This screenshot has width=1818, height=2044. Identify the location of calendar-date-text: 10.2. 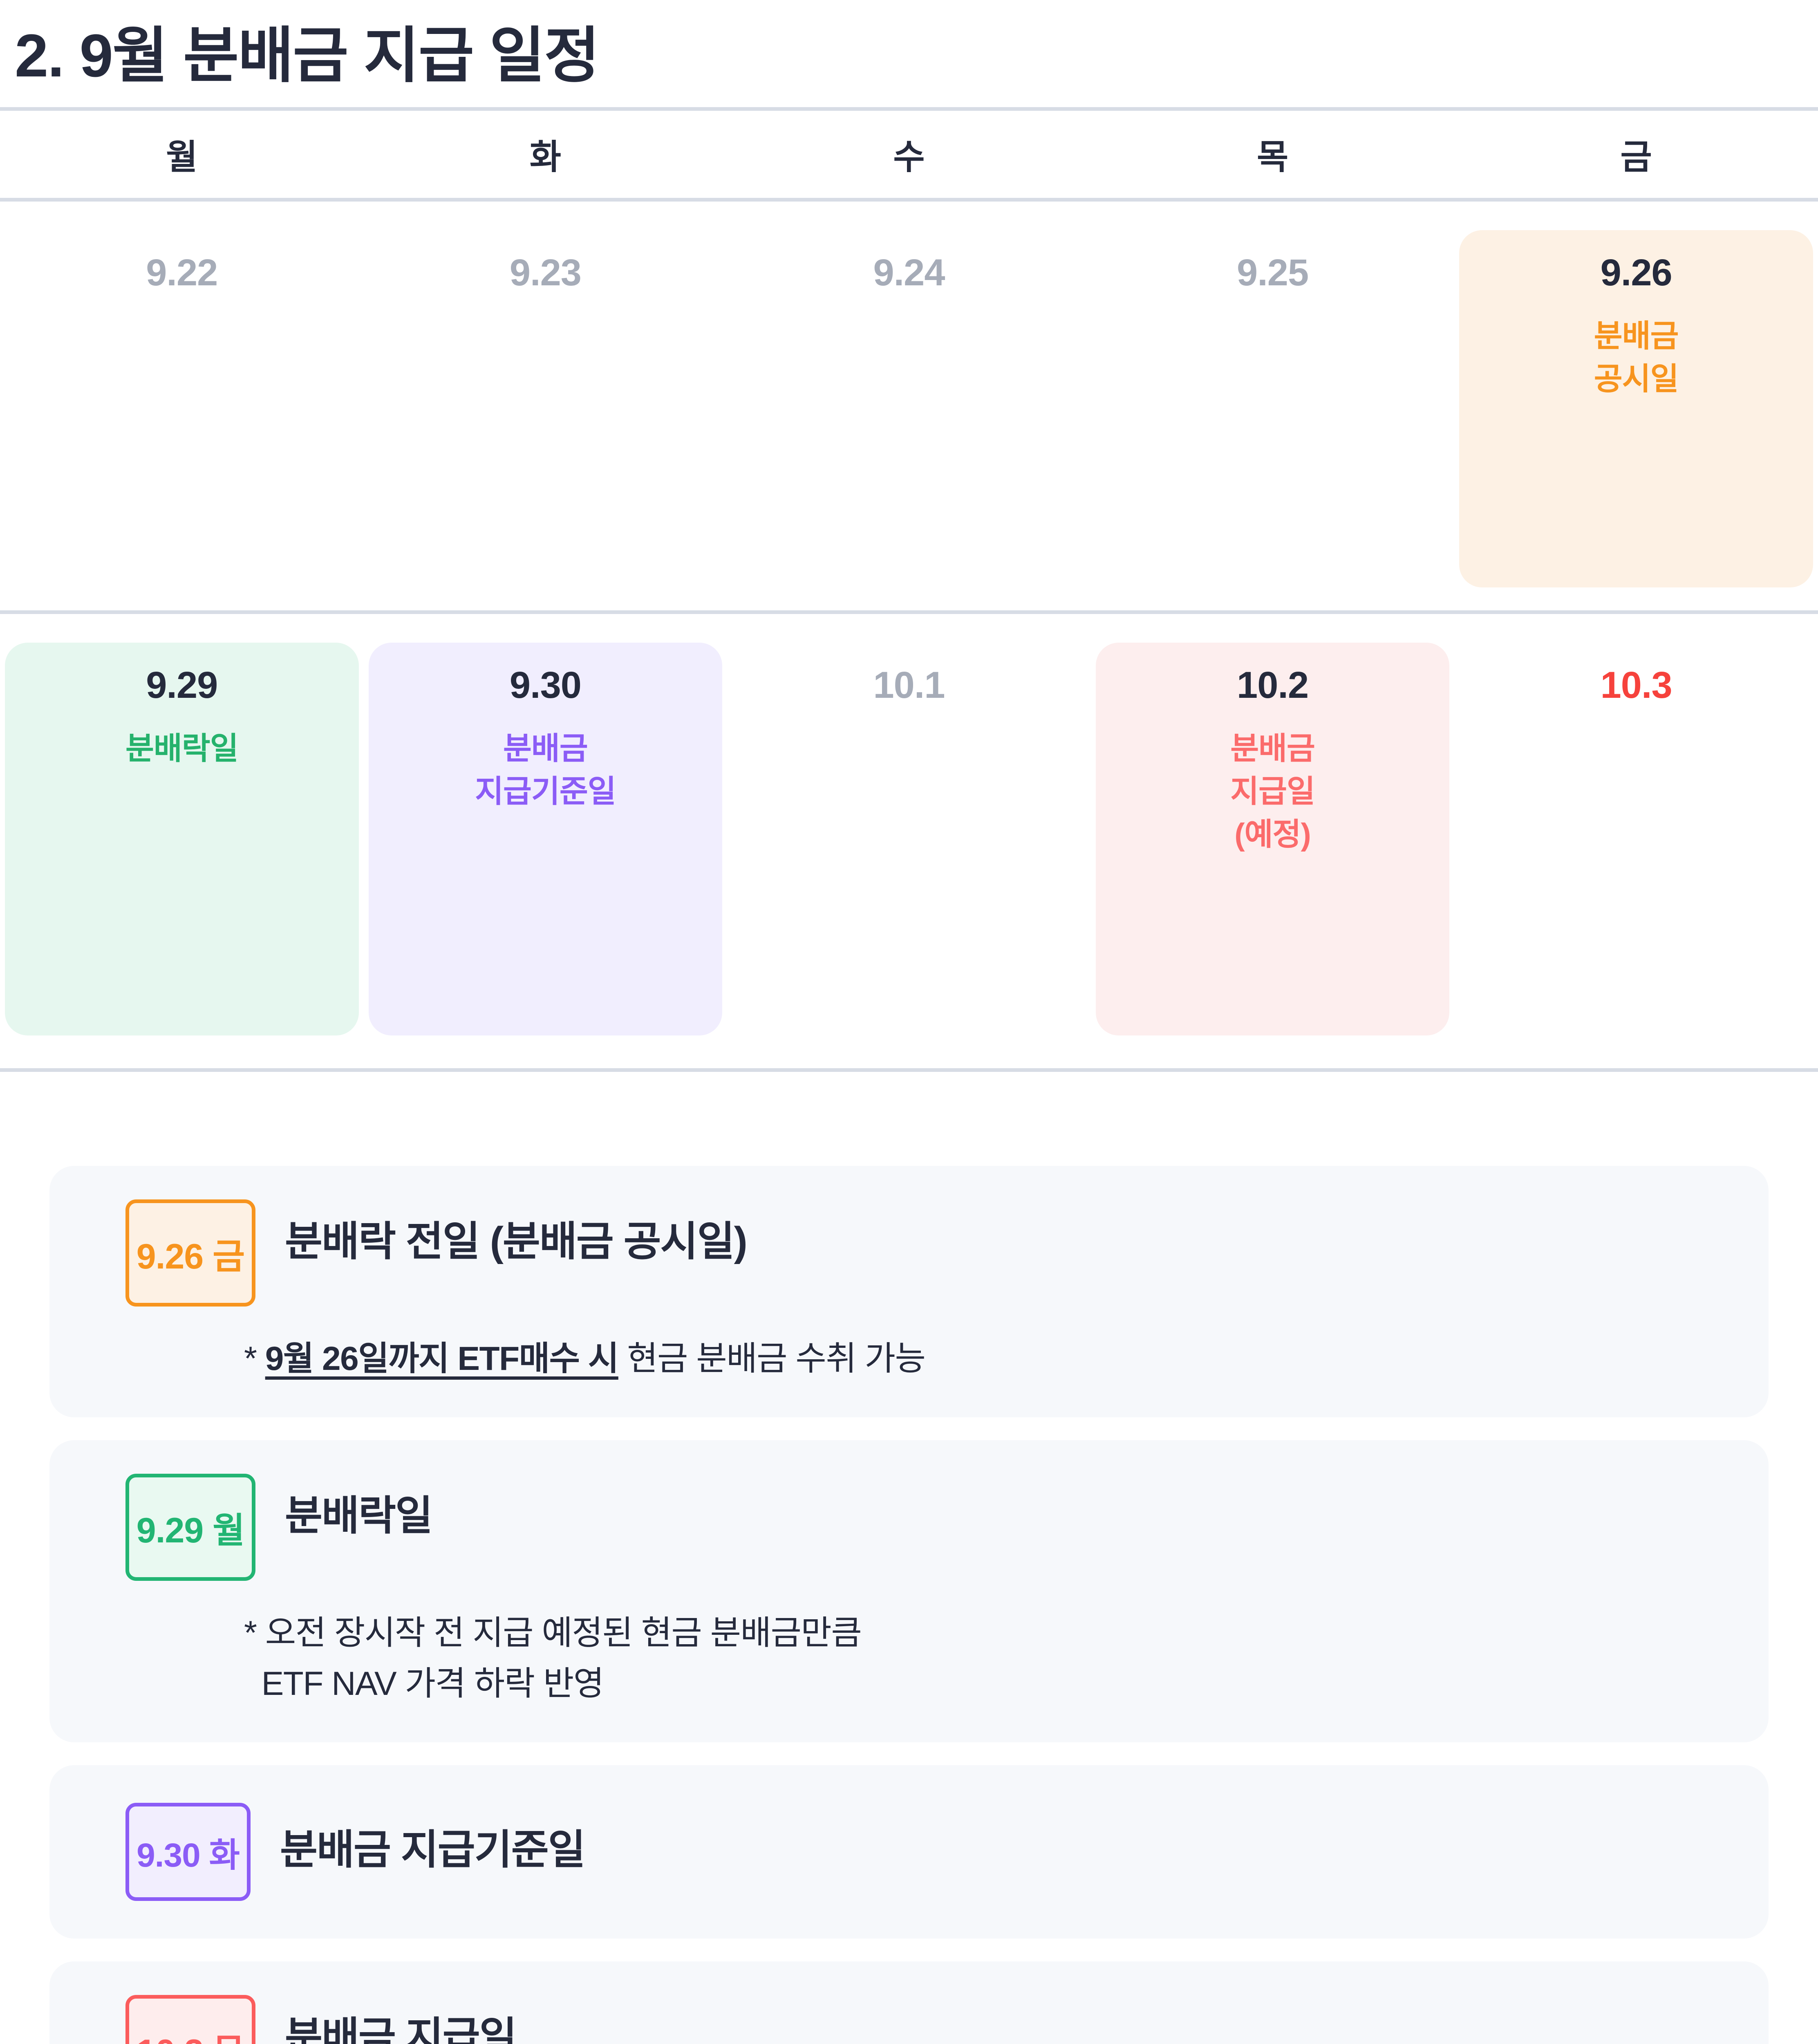
(1273, 685).